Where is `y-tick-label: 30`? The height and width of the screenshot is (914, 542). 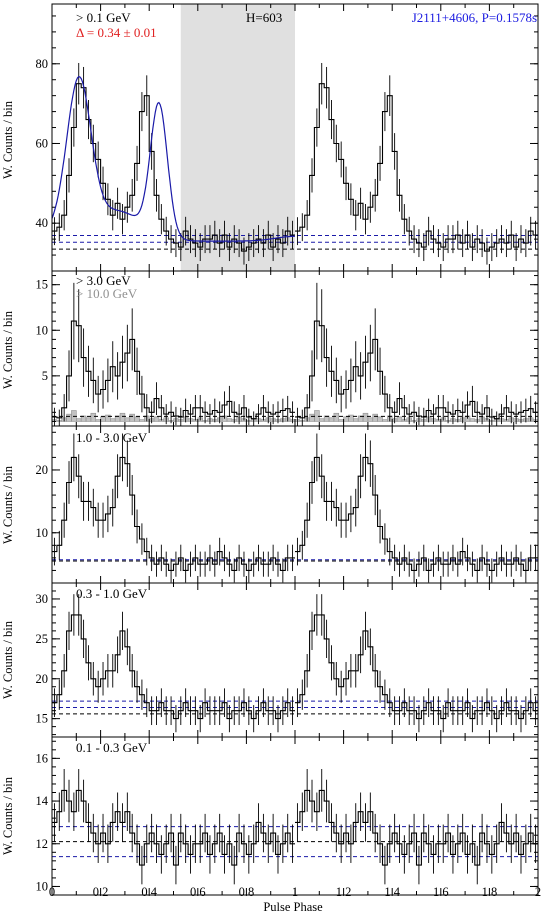
y-tick-label: 30 is located at coordinates (42, 599).